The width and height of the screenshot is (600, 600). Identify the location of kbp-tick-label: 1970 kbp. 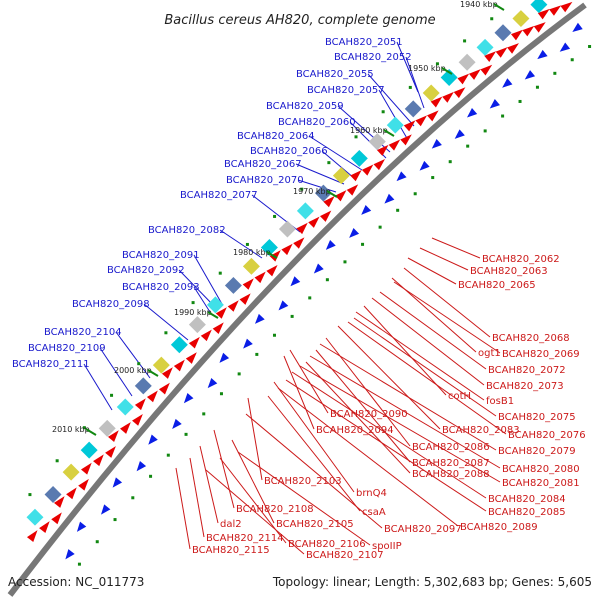
(312, 191).